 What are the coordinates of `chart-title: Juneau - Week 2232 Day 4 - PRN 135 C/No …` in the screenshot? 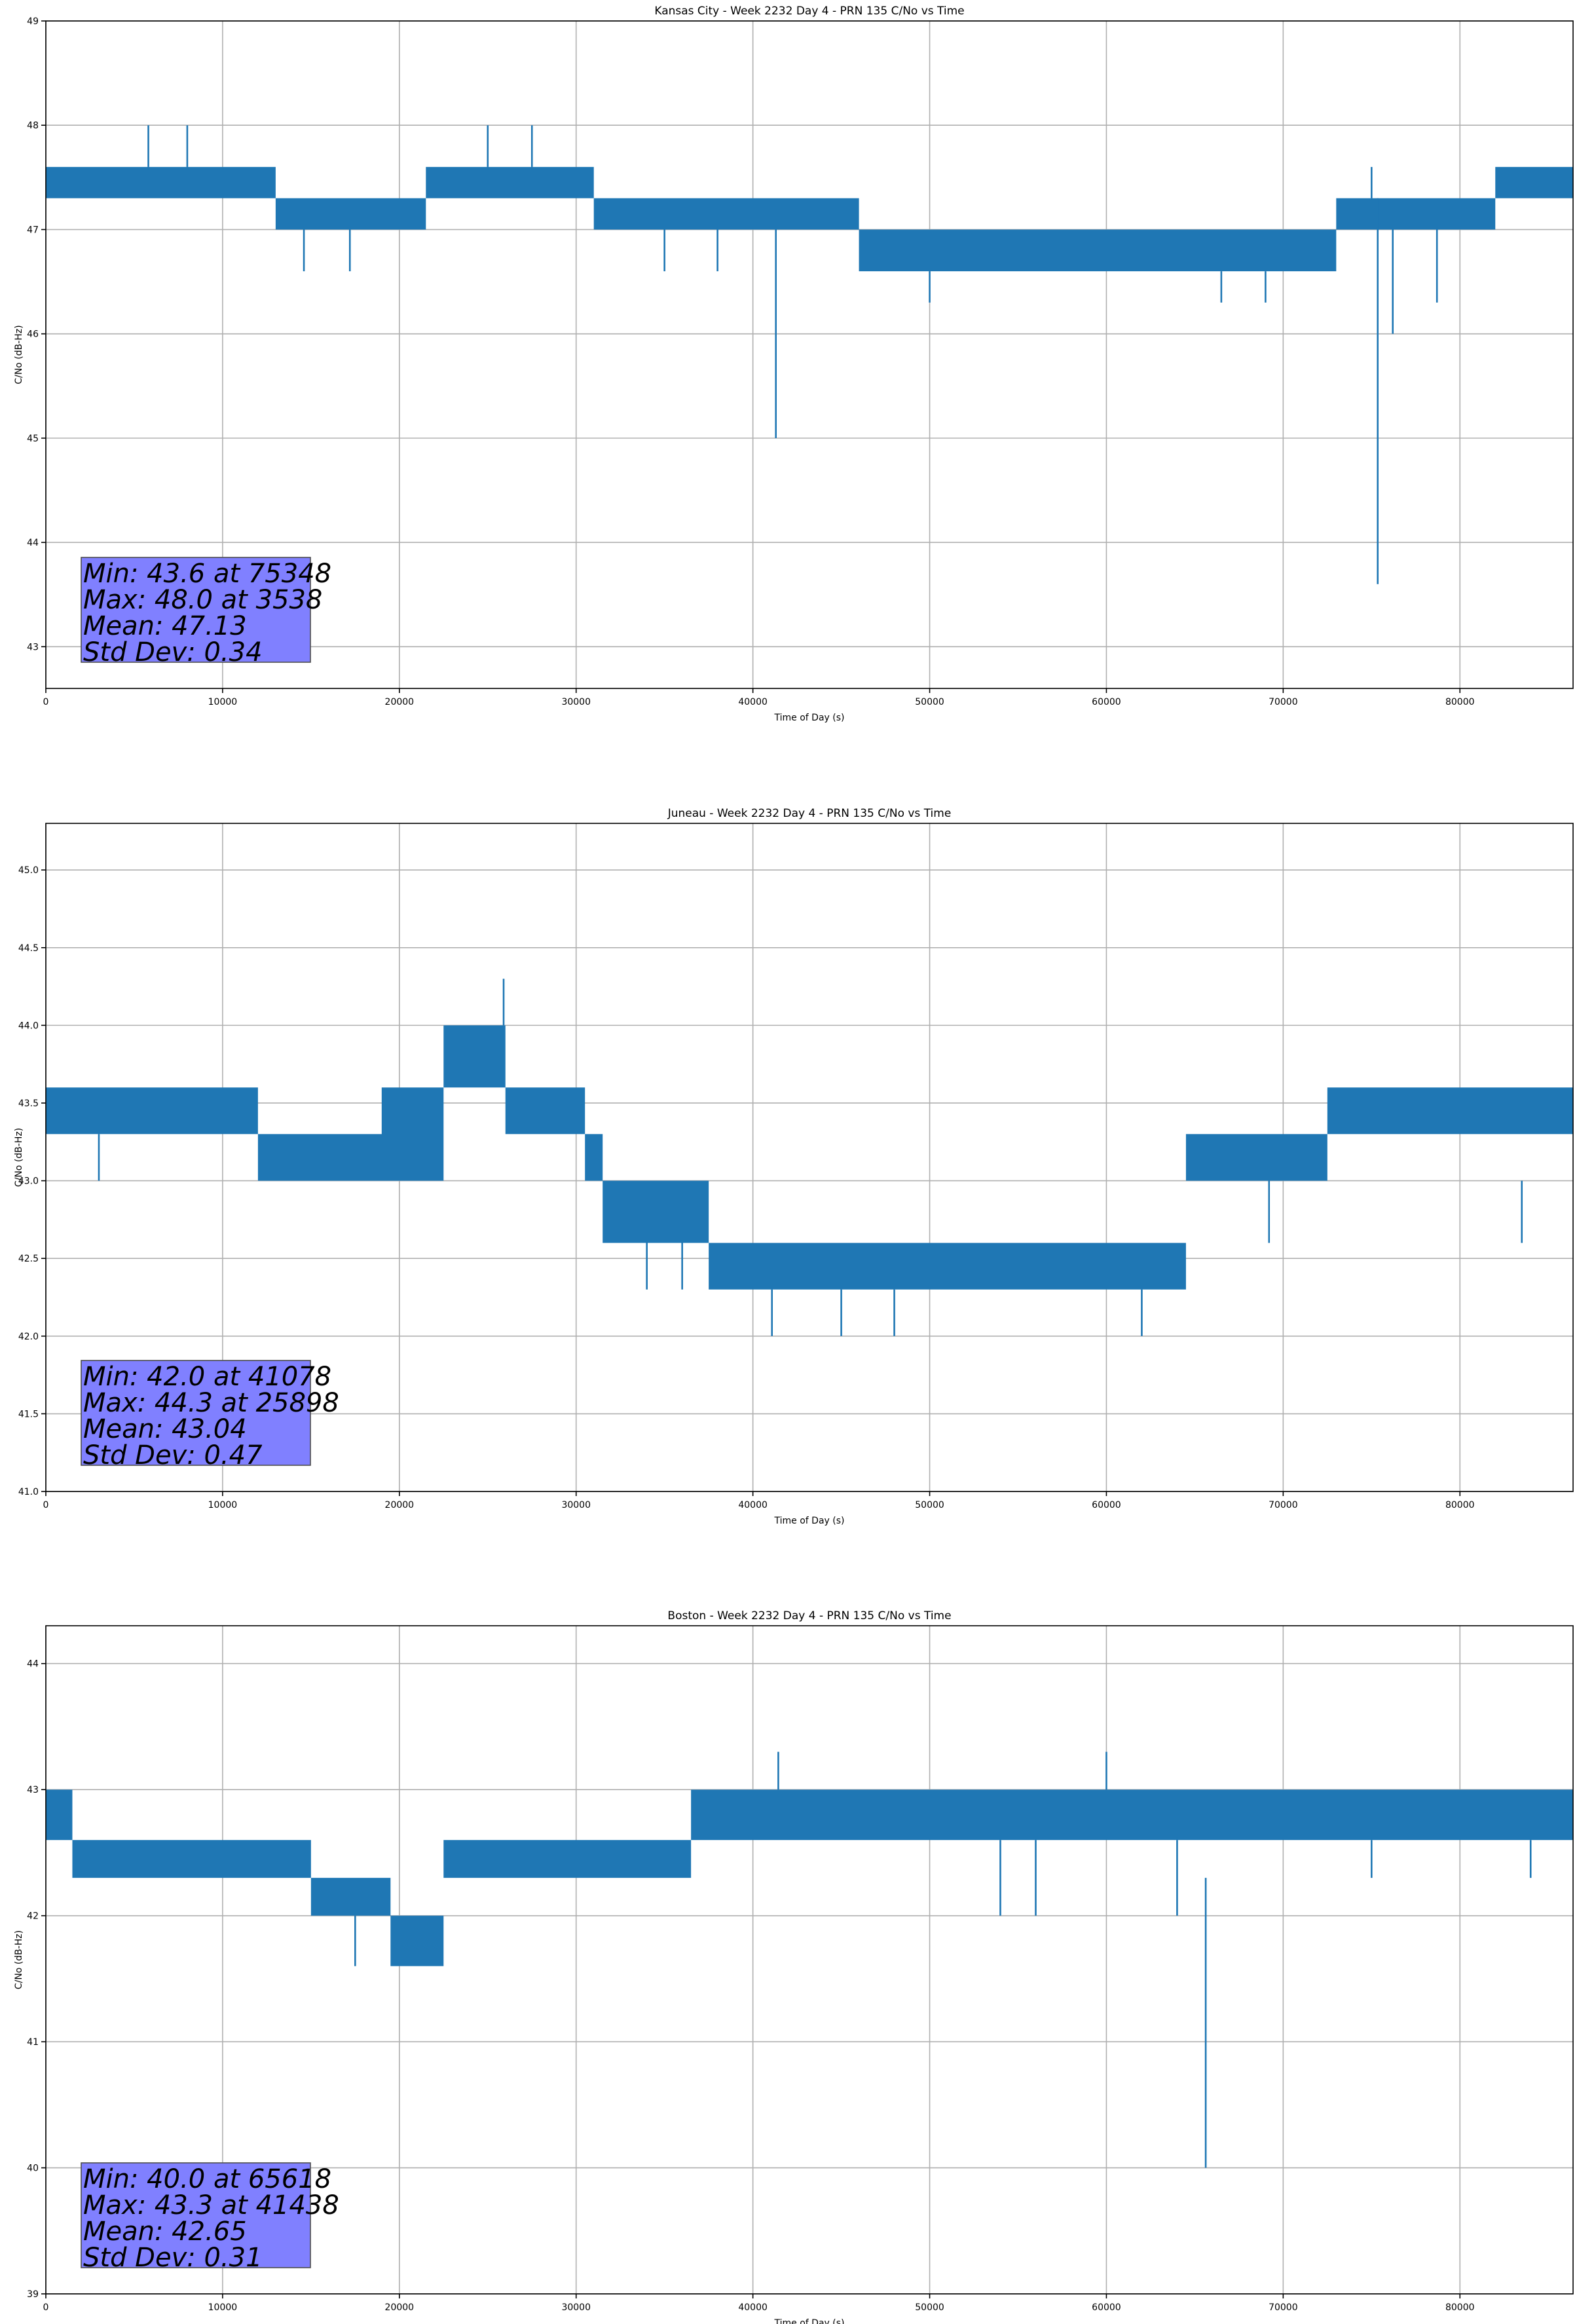 It's located at (809, 813).